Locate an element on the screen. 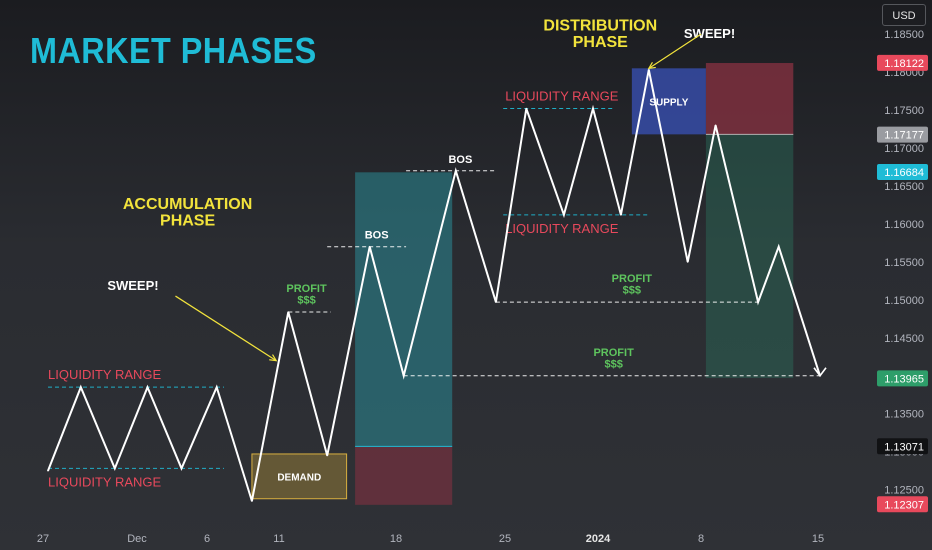  time-tick-label: 25 is located at coordinates (505, 539).